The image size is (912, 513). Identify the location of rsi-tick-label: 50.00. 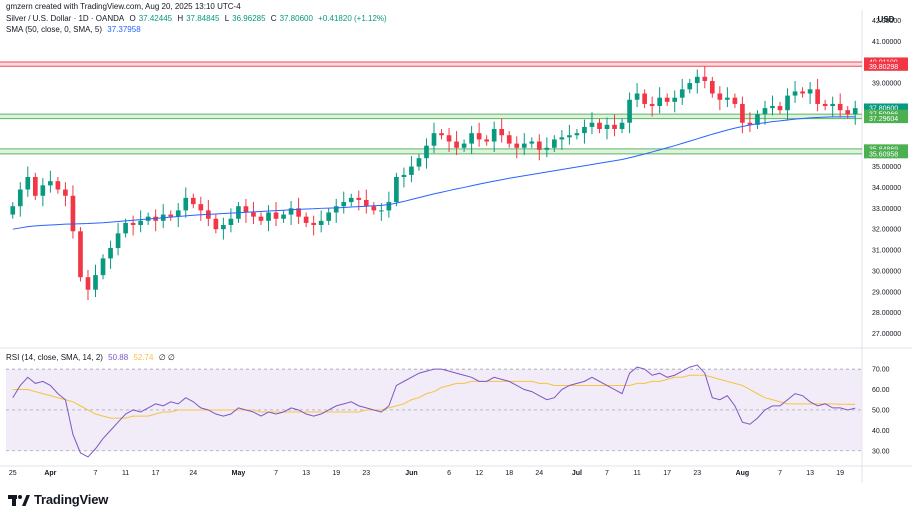
(881, 410).